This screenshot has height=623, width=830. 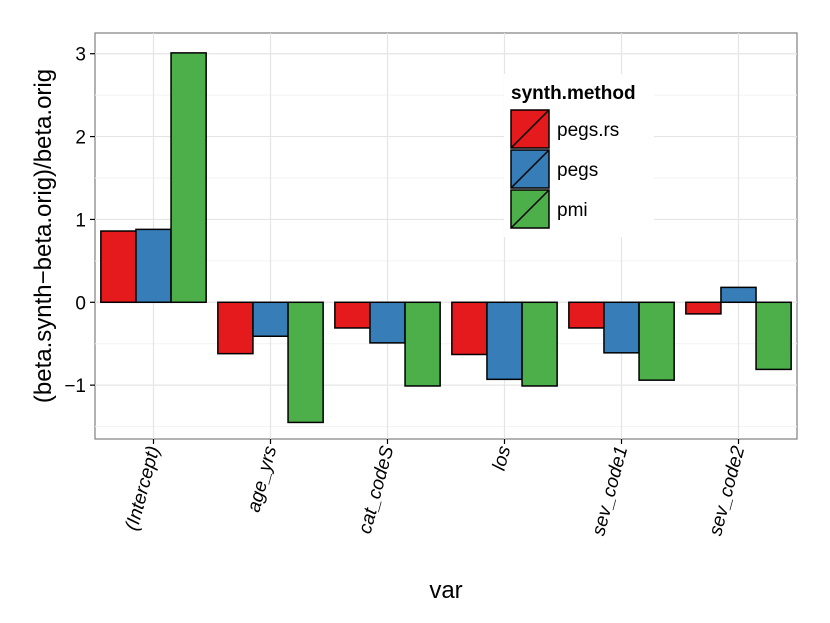 What do you see at coordinates (235, 328) in the screenshot?
I see `bar-pegs-rs-age_yrs` at bounding box center [235, 328].